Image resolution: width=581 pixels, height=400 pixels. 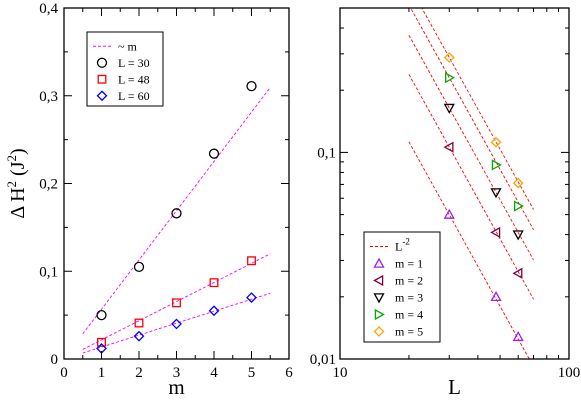 I want to click on y-axis-label-close: ), so click(x=18, y=151).